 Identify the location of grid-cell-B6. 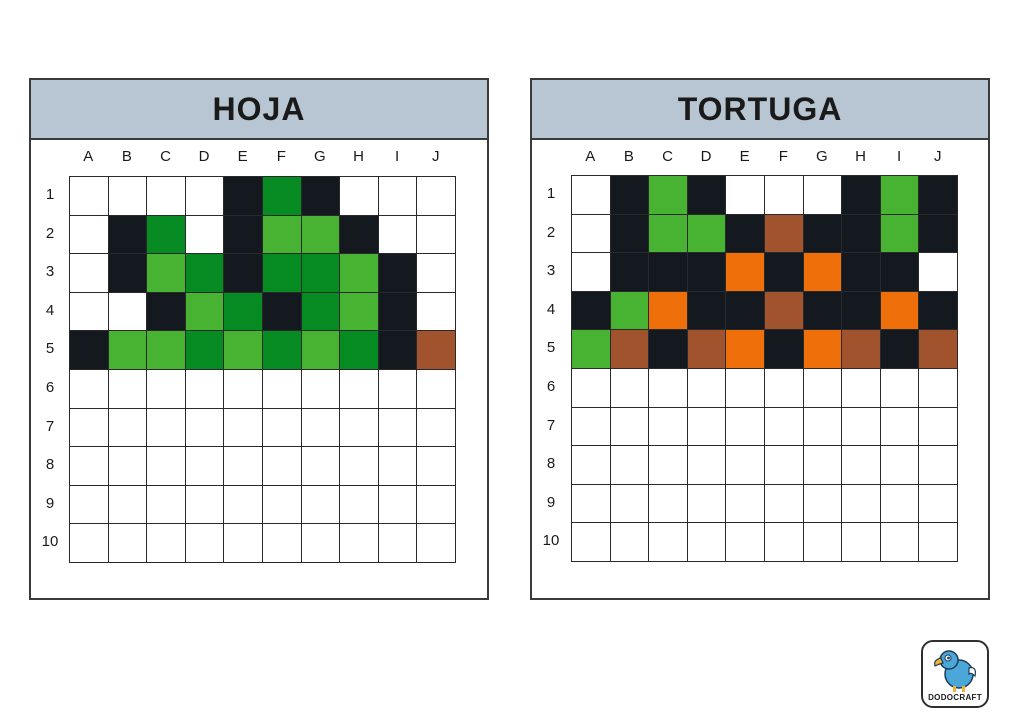
(630, 388).